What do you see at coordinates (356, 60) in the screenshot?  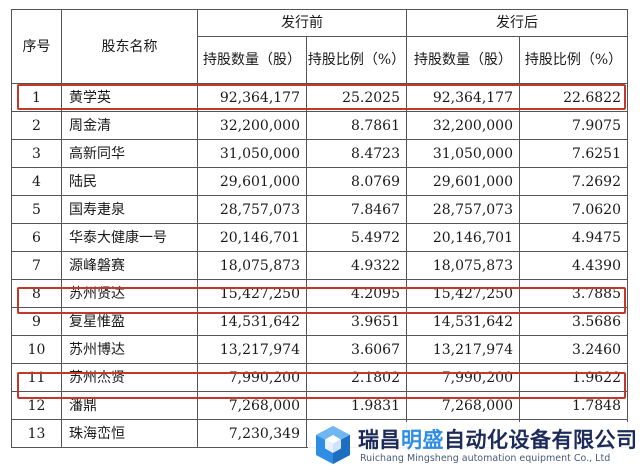 I see `header-before-ratio: 持股比例（%）` at bounding box center [356, 60].